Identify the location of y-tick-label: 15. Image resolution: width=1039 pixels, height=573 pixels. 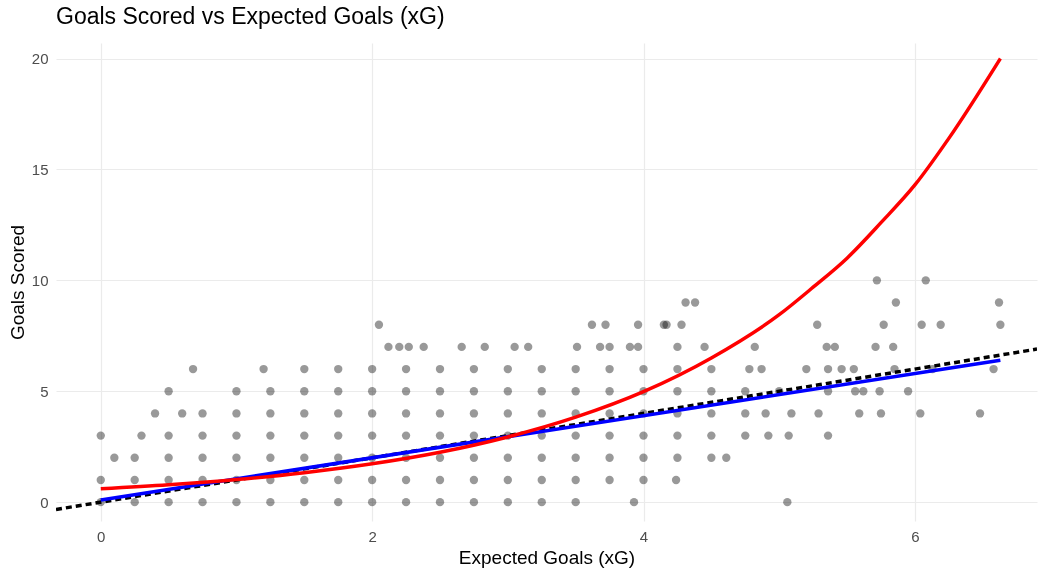
(40, 169).